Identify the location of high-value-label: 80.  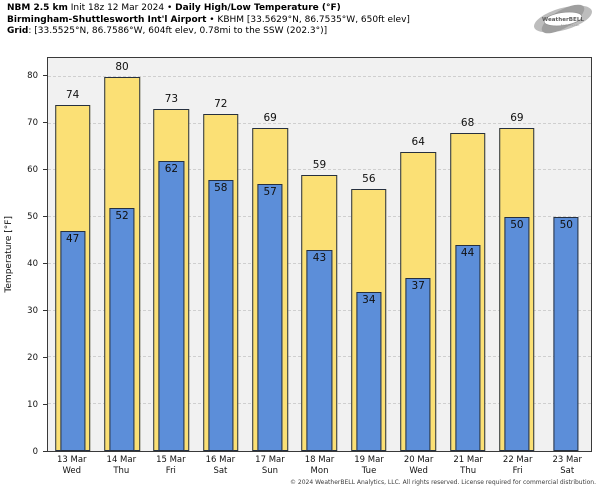
(122, 66).